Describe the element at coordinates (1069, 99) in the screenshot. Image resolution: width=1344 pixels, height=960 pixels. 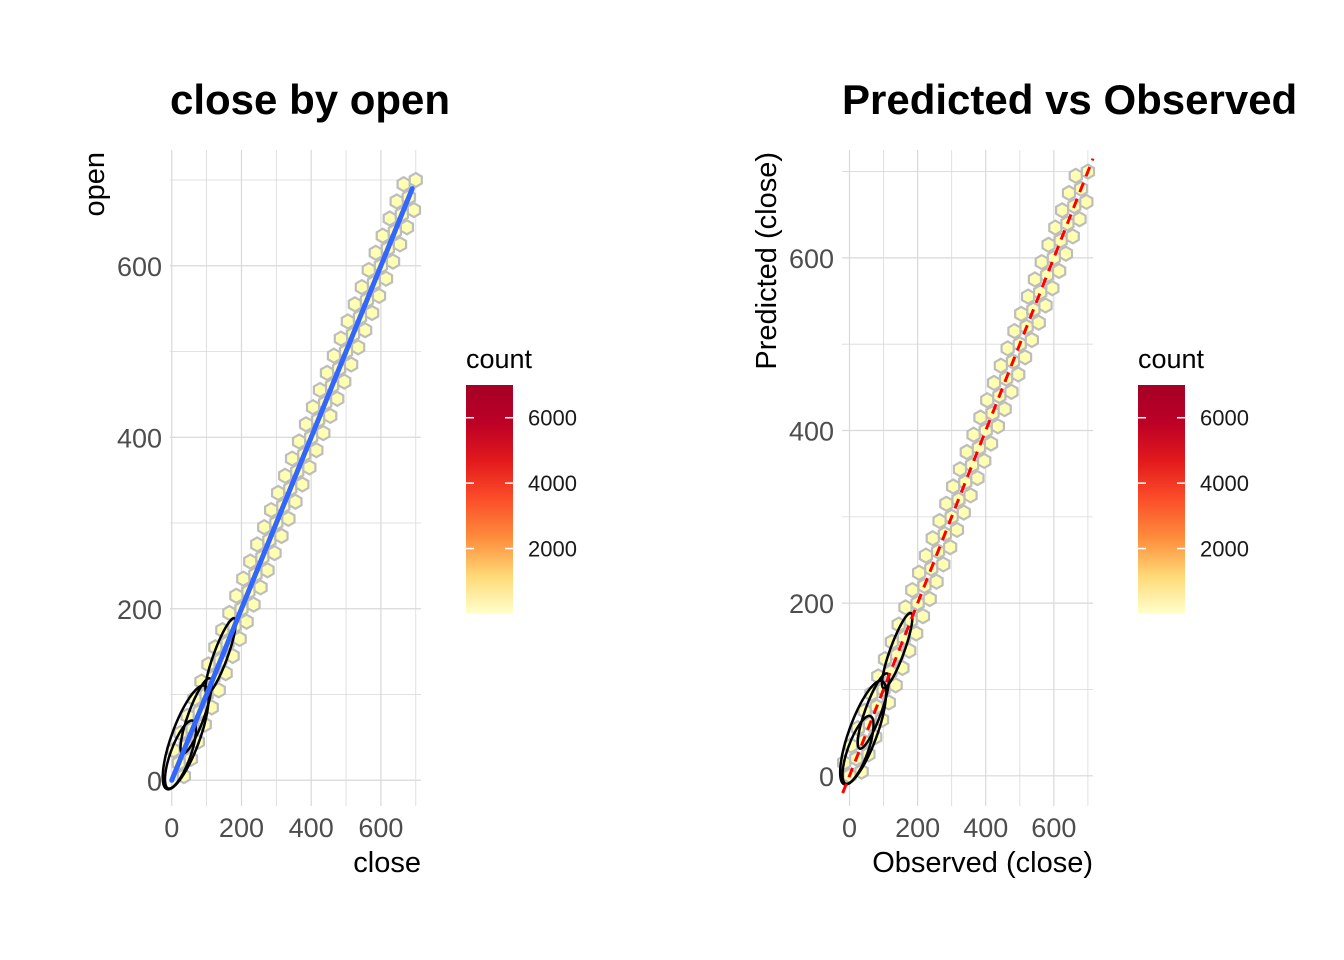
I see `chart-title: Predicted vs Observed` at that location.